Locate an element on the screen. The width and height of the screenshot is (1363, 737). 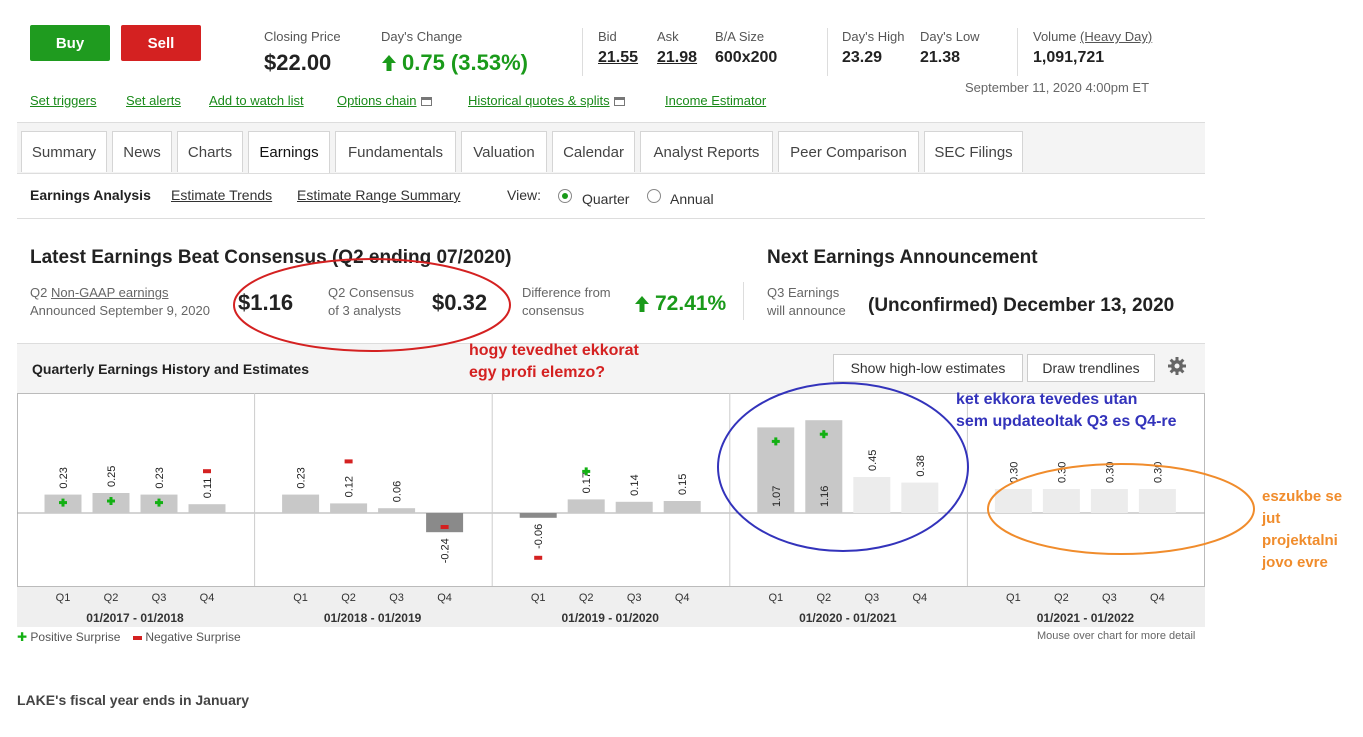
bar-value-label: 0.11 is located at coordinates (208, 488).